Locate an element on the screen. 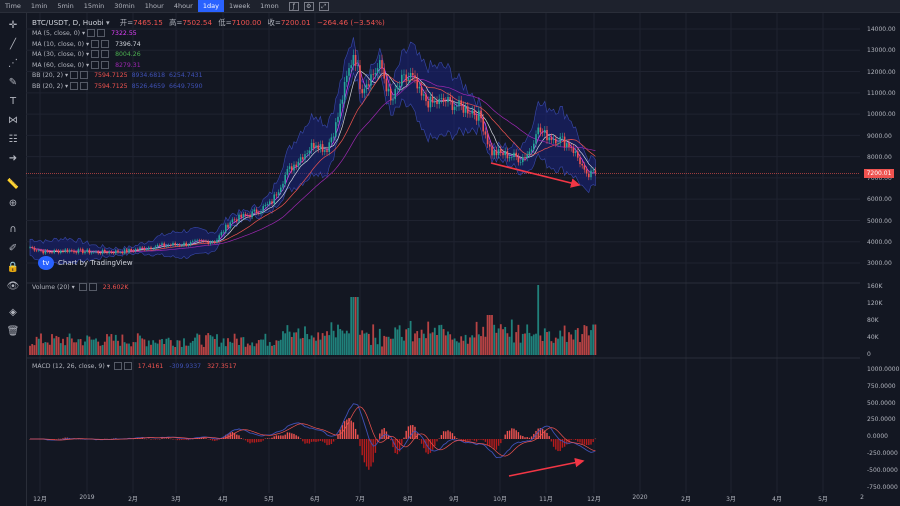 The image size is (900, 506). fib-icon: ⋰ is located at coordinates (13, 63).